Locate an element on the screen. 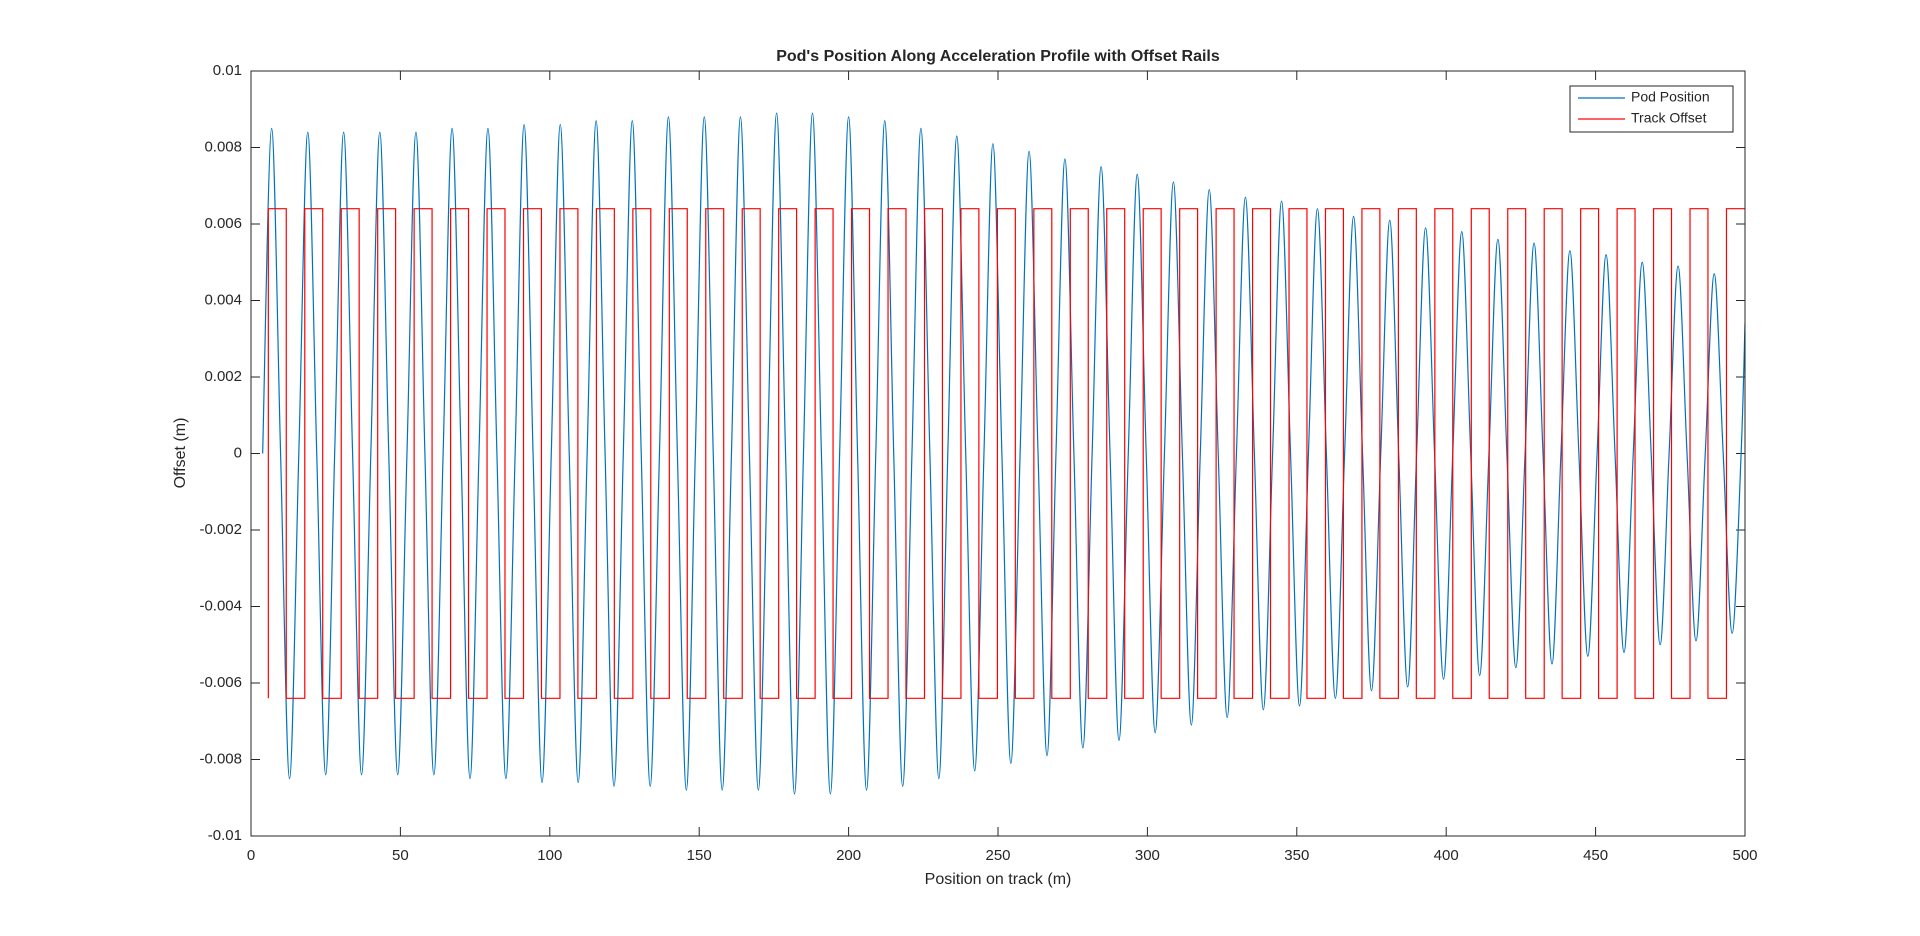 This screenshot has width=1920, height=936. y-tick-label: 0.008 is located at coordinates (223, 146).